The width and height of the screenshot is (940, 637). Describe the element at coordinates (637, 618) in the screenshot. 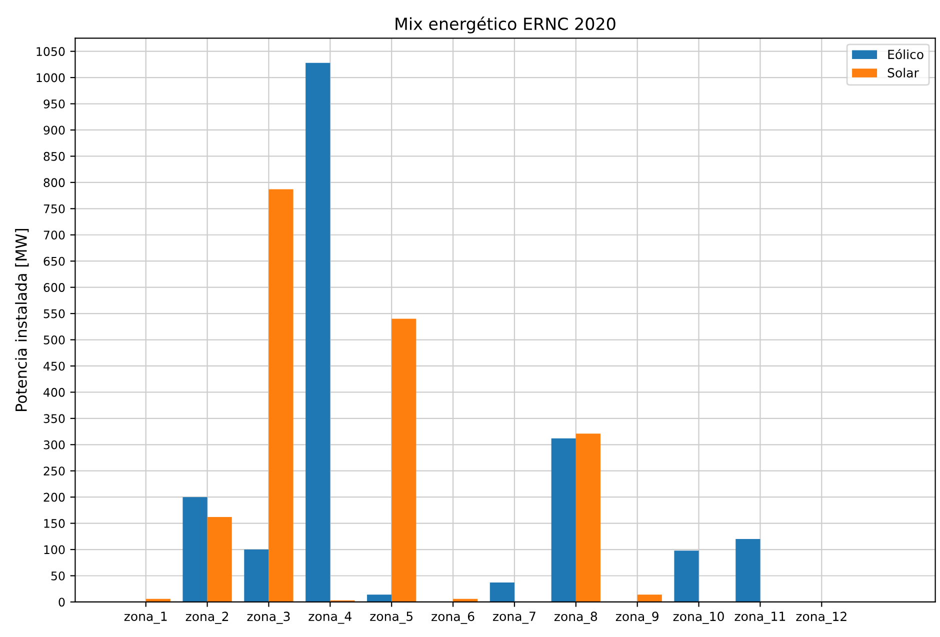

I see `x-tick-label: zona_9` at that location.